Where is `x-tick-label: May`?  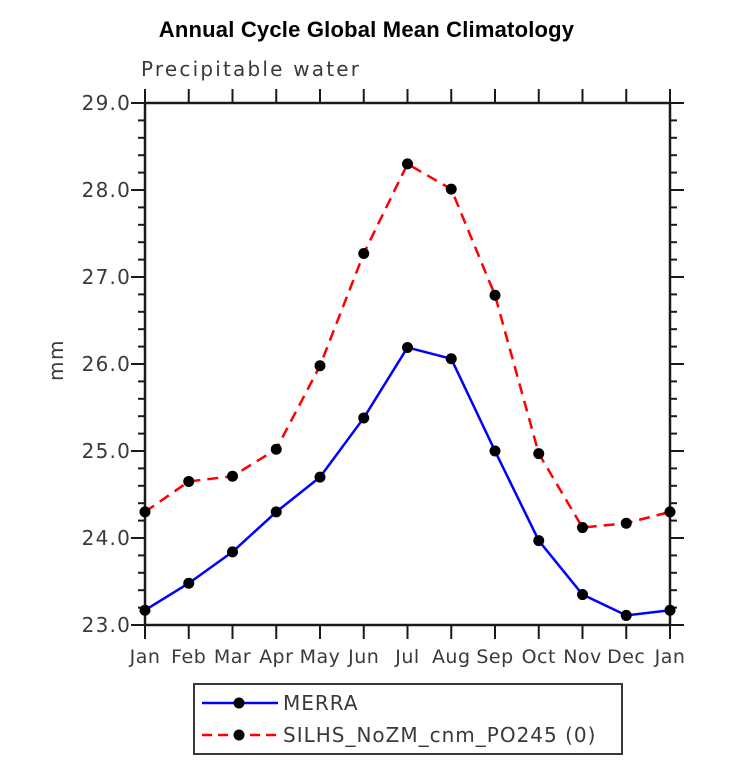 x-tick-label: May is located at coordinates (320, 657).